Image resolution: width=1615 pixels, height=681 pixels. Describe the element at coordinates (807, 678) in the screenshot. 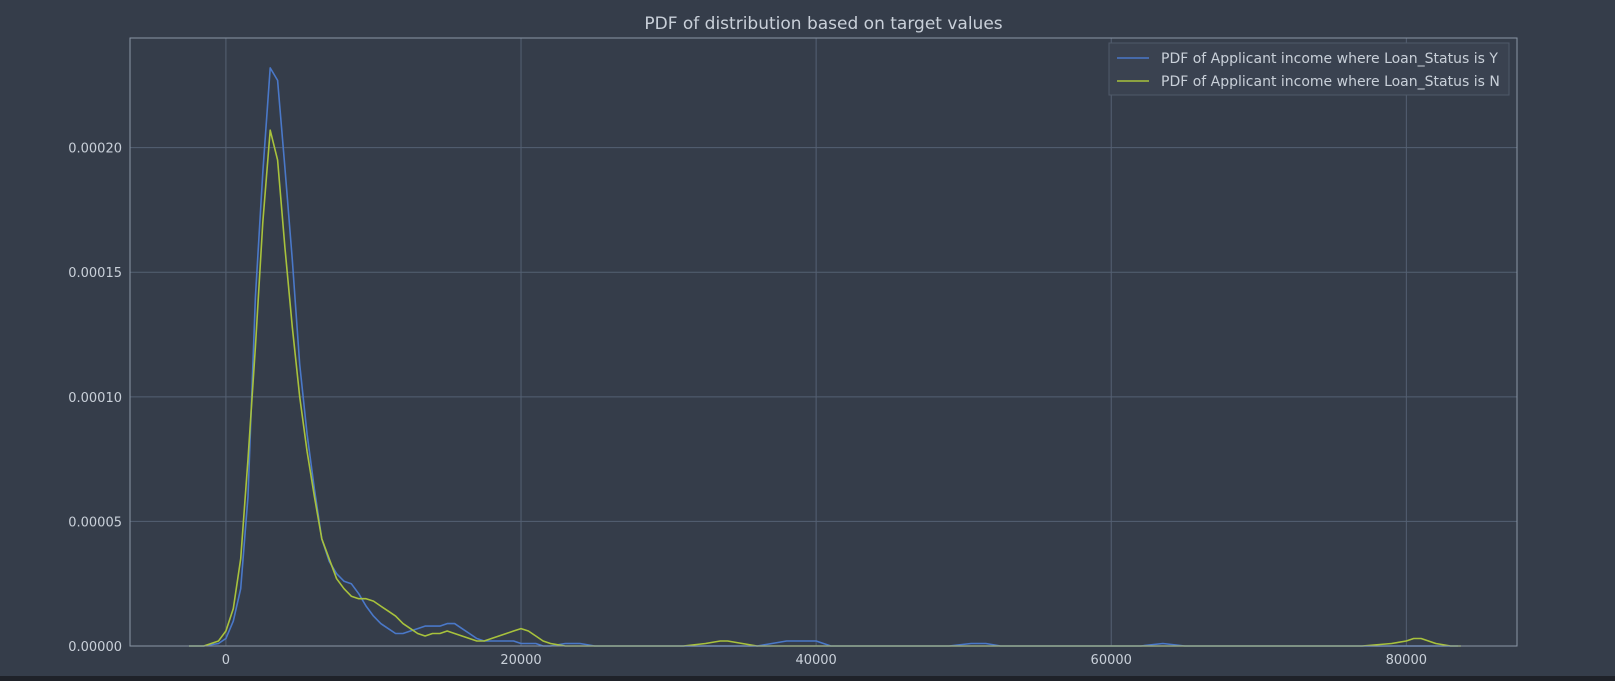

I see `bottom-strip` at that location.